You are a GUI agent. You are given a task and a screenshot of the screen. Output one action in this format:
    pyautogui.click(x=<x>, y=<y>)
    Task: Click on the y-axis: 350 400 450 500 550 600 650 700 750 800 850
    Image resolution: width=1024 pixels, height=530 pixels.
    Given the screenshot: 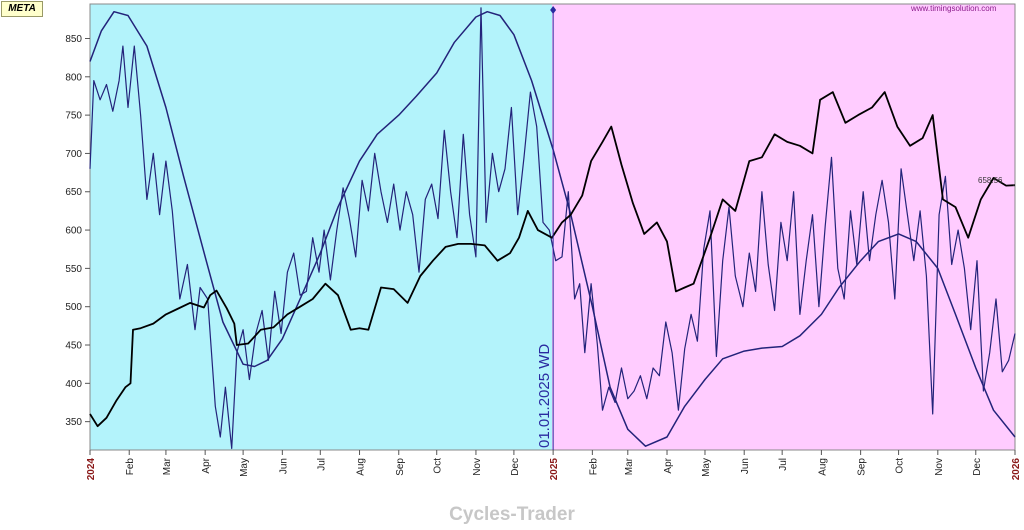 What is the action you would take?
    pyautogui.click(x=77, y=231)
    